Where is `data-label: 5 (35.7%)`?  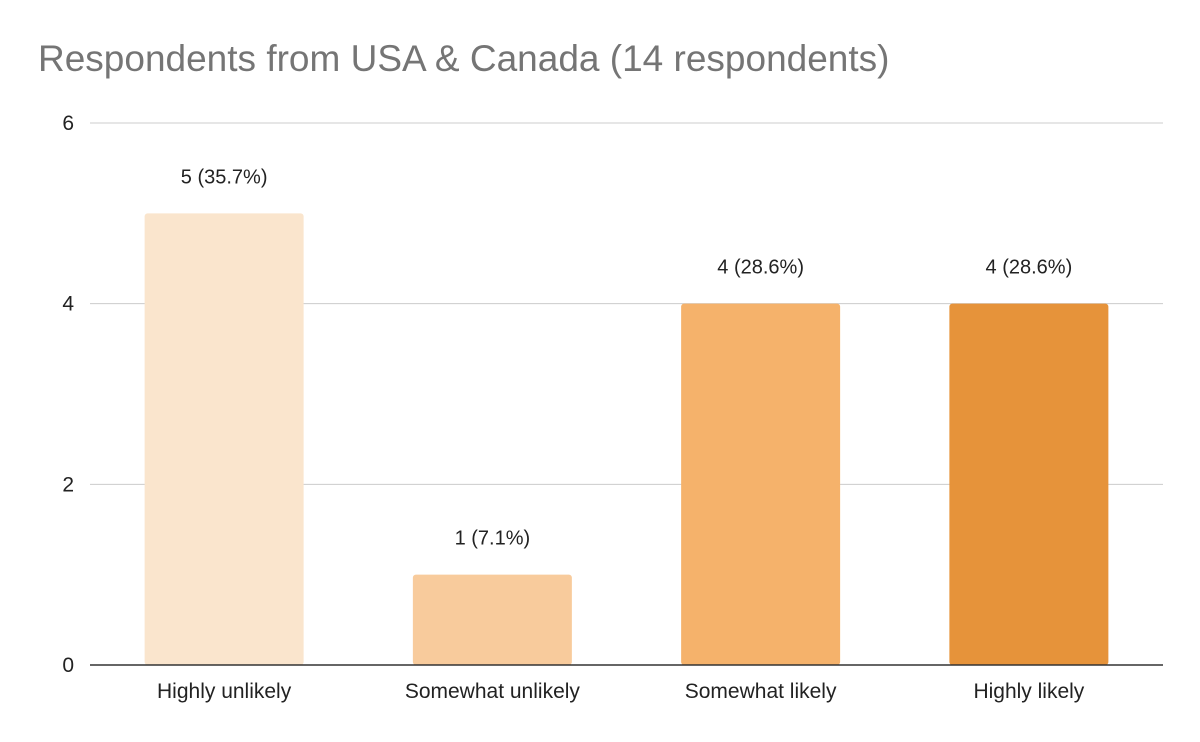
data-label: 5 (35.7%) is located at coordinates (224, 177).